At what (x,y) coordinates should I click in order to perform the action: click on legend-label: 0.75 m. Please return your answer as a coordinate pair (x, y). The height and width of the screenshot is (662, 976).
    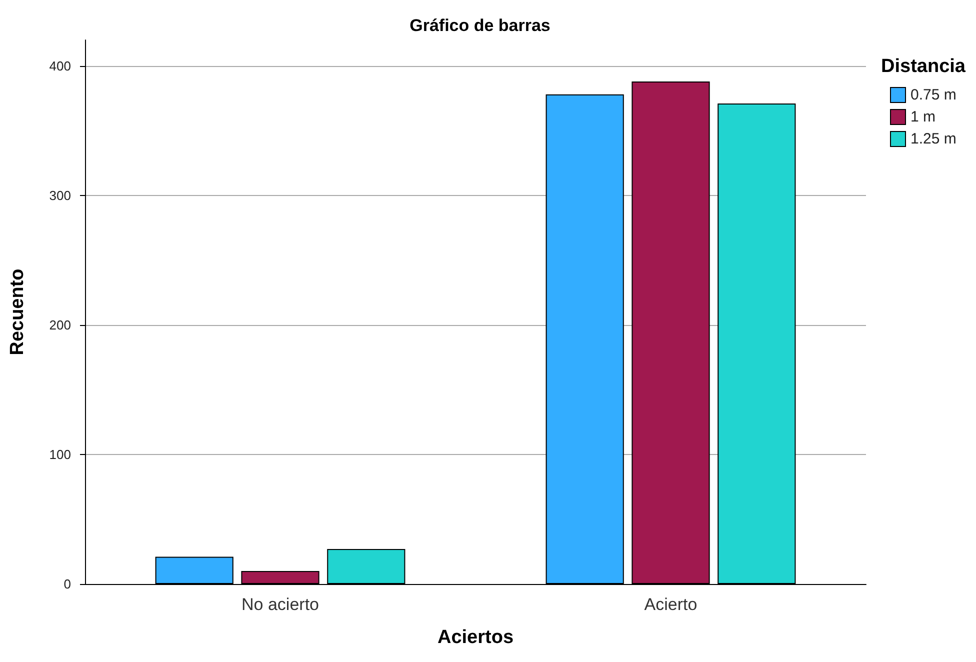
    Looking at the image, I should click on (933, 95).